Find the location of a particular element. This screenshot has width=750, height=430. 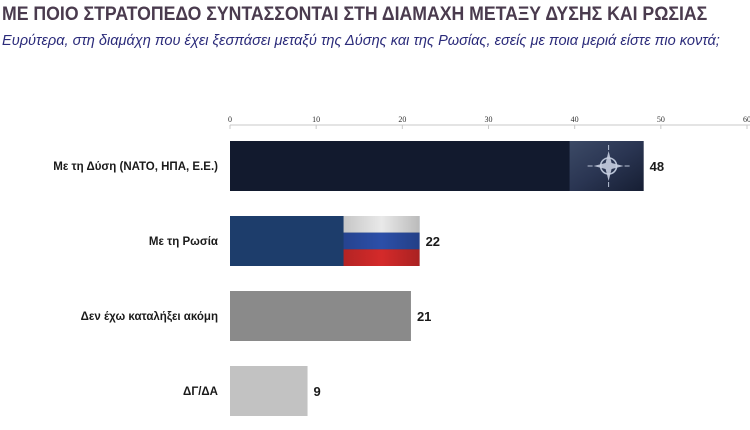

russia-flag-texture is located at coordinates (381, 241).